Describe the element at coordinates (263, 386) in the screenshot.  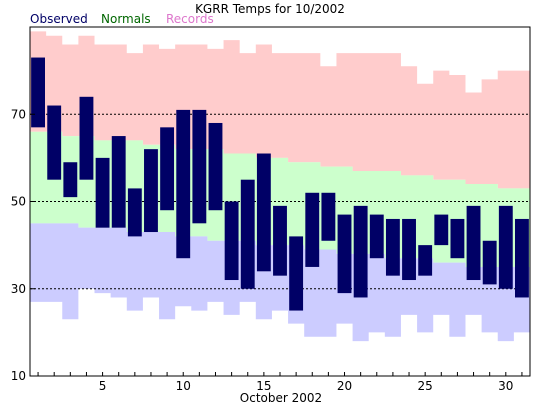
I see `x-tick-label-15: 15` at that location.